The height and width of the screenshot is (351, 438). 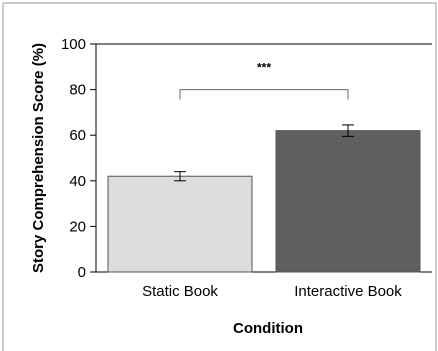 I want to click on y-tick-label: 60, so click(x=77, y=135).